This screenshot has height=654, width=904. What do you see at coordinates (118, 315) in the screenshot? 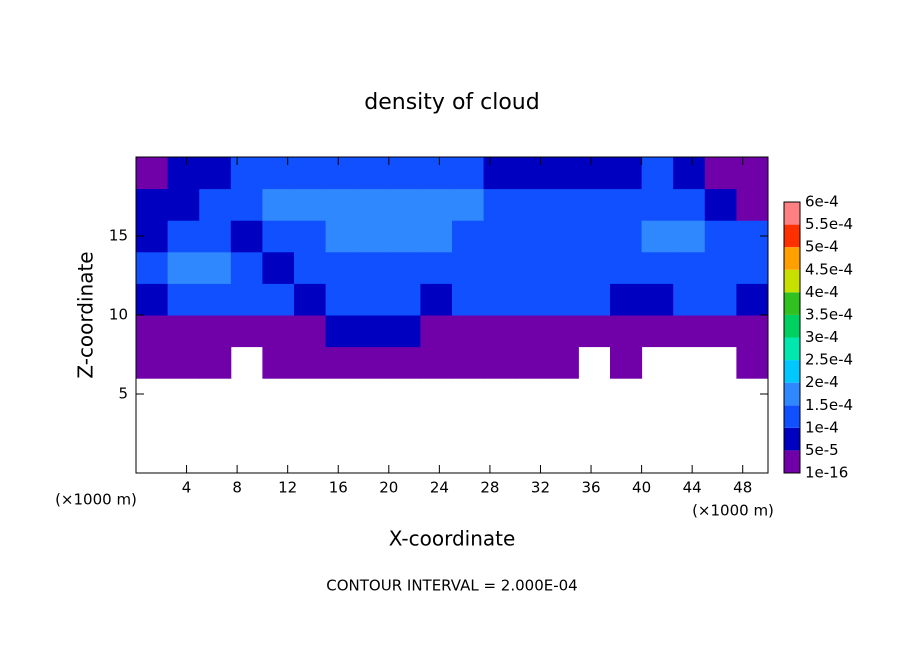
I see `y-tick-label: 10` at bounding box center [118, 315].